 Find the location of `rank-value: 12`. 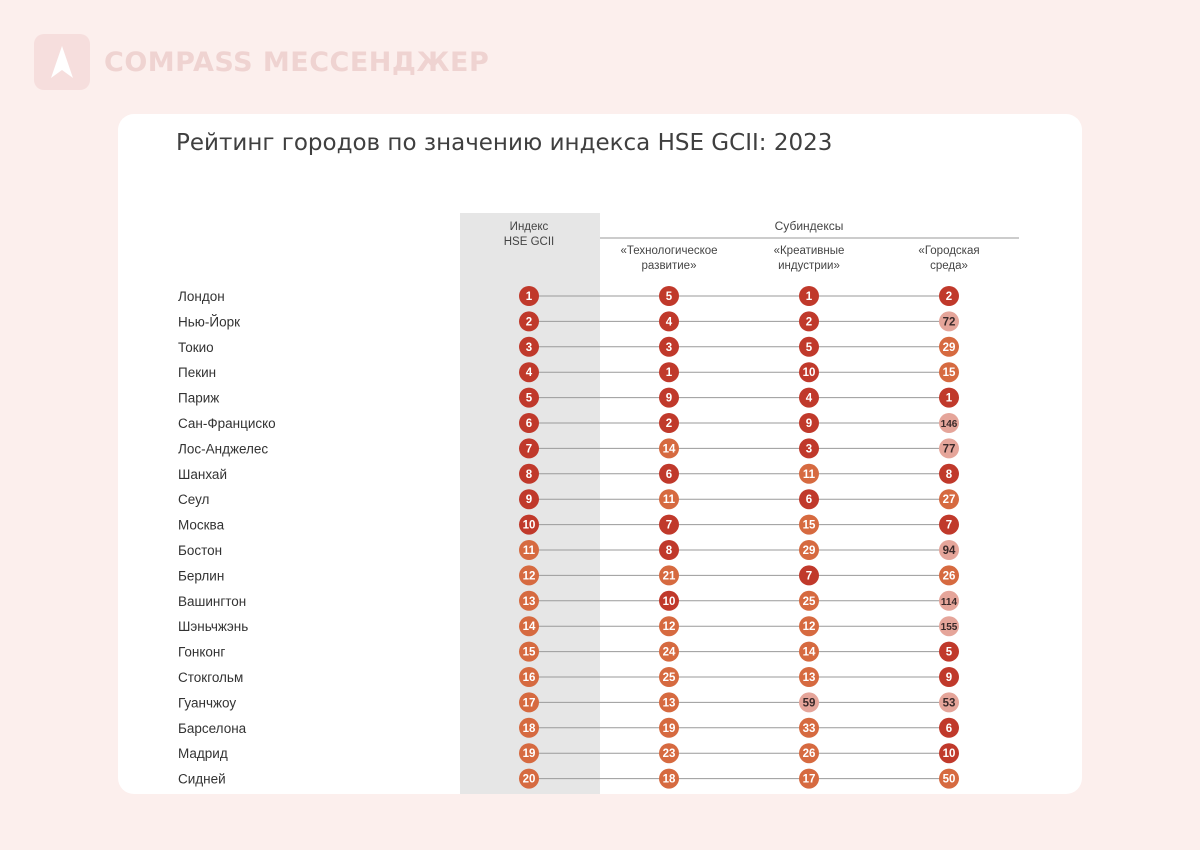

rank-value: 12 is located at coordinates (669, 627).